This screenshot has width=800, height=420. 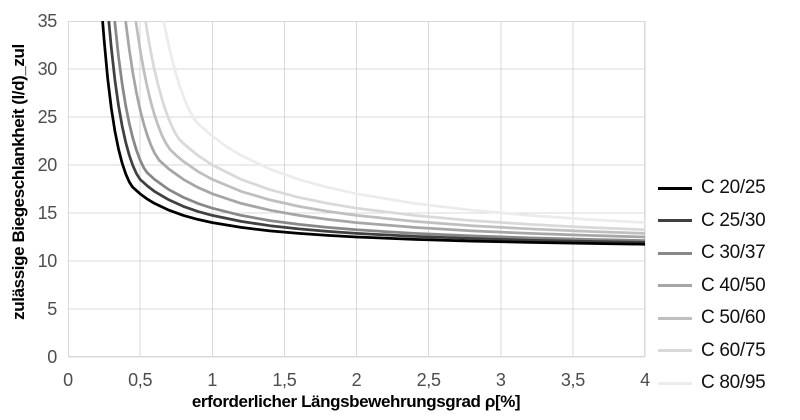 I want to click on y-tick-label: 20, so click(x=47, y=165).